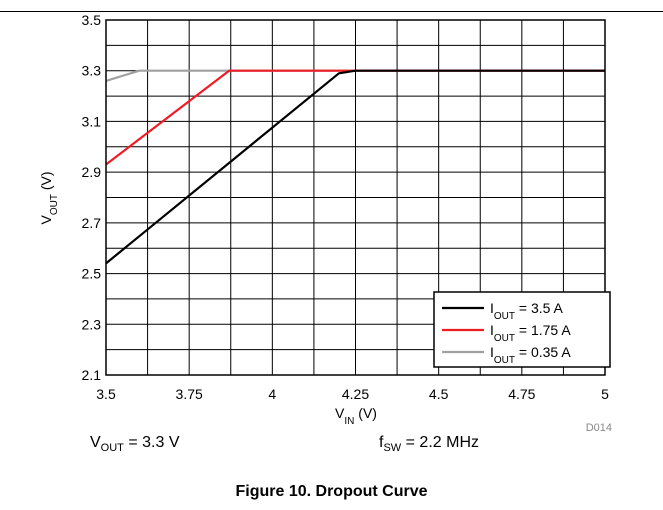 The width and height of the screenshot is (663, 510). I want to click on y-tick-label: 3.1, so click(92, 121).